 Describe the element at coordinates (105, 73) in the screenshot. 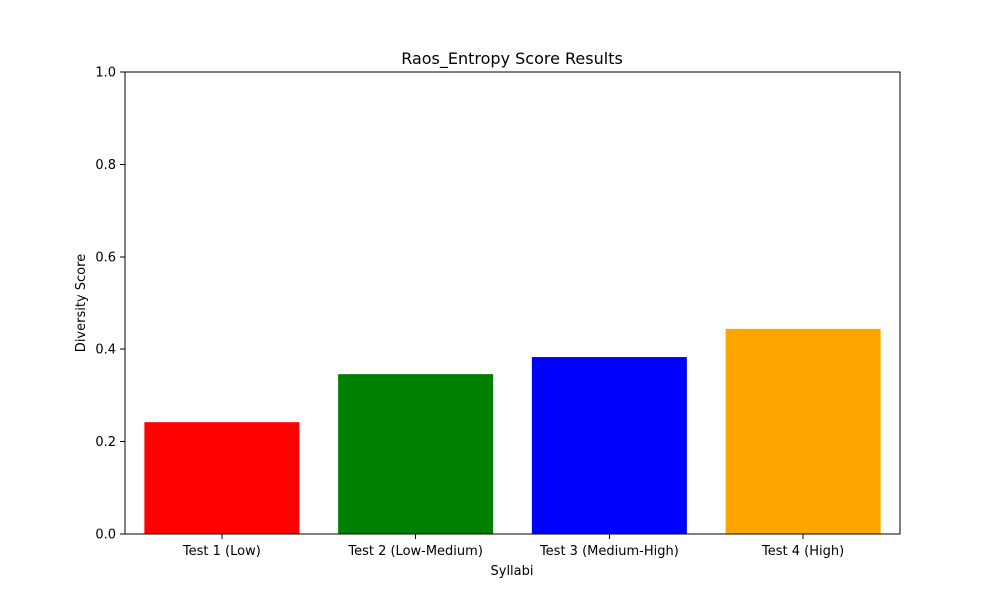

I see `y-tick-label: 1.0` at that location.